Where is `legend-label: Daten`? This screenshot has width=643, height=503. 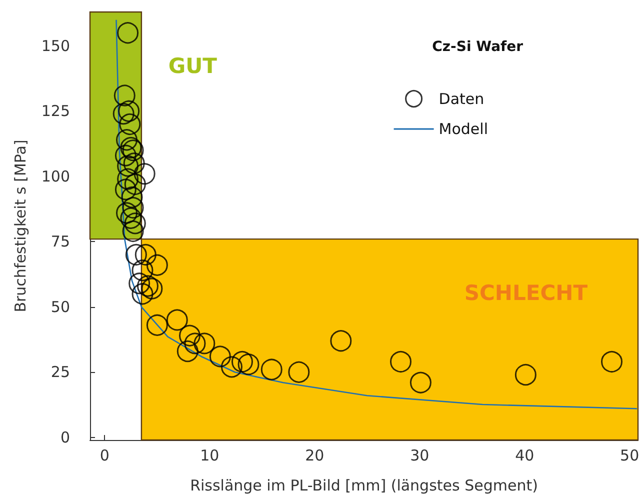 legend-label: Daten is located at coordinates (461, 99).